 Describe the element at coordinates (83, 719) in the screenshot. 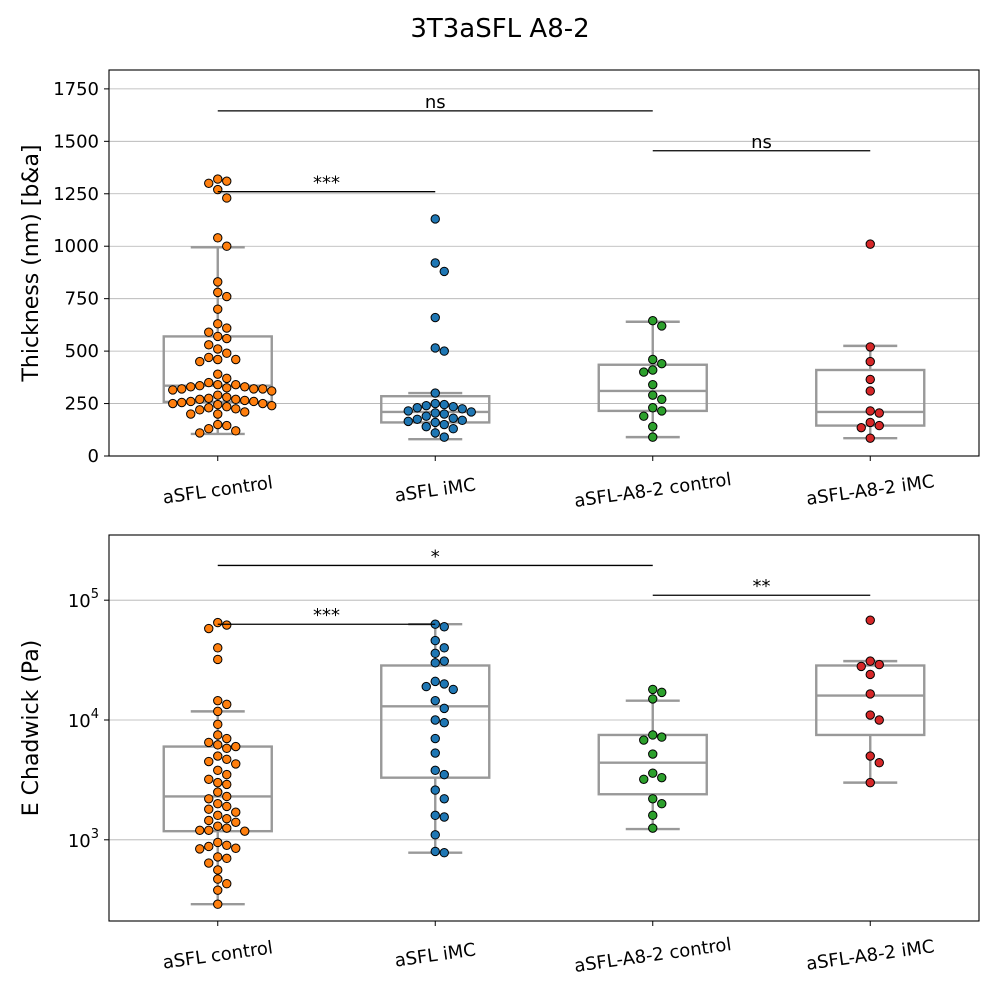

I see `y-tick-label: 104` at that location.